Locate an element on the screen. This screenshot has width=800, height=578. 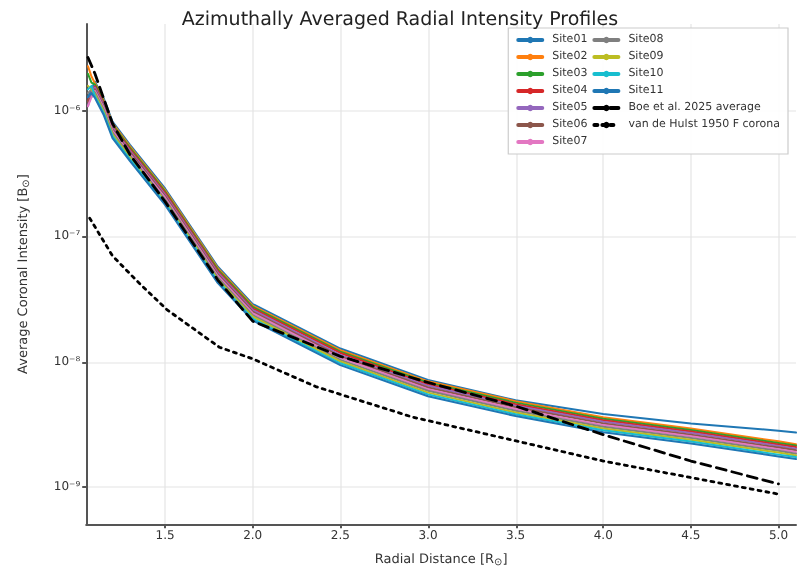
chart-title: Azimuthally Averaged Radial Intensity Profiles is located at coordinates (400, 20).